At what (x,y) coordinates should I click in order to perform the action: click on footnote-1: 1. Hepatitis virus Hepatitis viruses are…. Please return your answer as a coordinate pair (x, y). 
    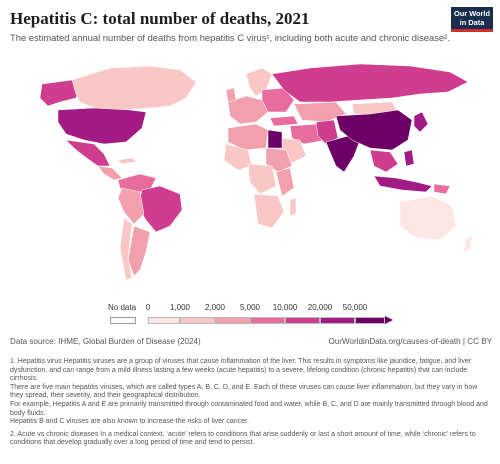
    Looking at the image, I should click on (240, 370).